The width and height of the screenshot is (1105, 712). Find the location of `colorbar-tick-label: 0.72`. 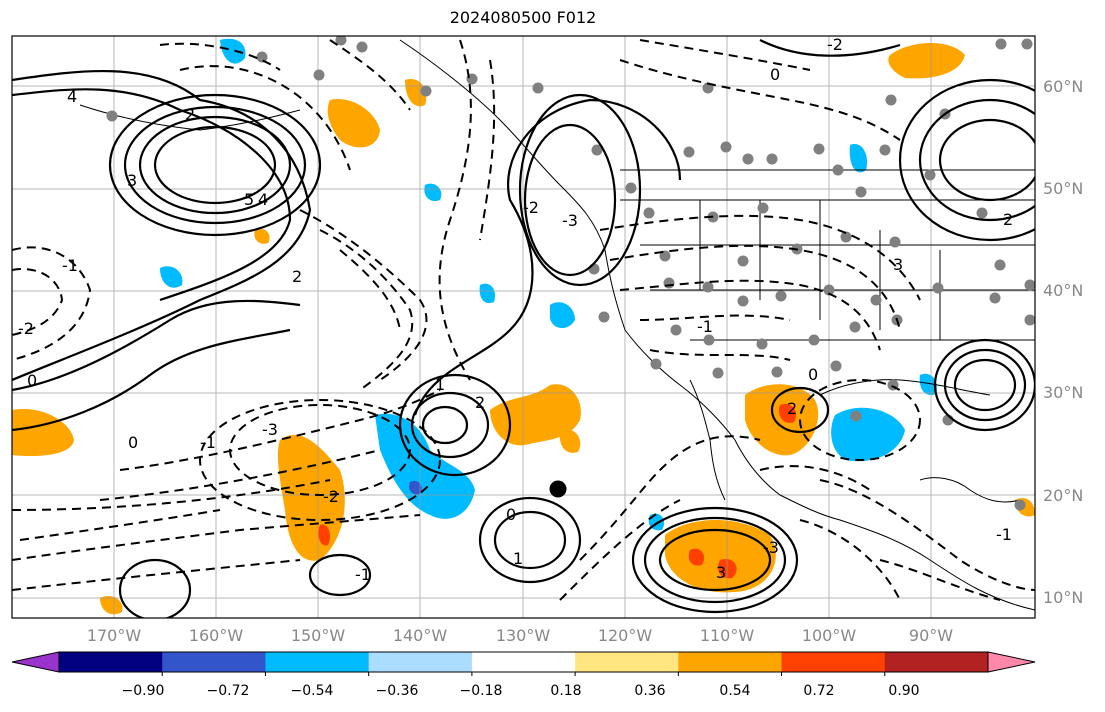

colorbar-tick-label: 0.72 is located at coordinates (819, 691).